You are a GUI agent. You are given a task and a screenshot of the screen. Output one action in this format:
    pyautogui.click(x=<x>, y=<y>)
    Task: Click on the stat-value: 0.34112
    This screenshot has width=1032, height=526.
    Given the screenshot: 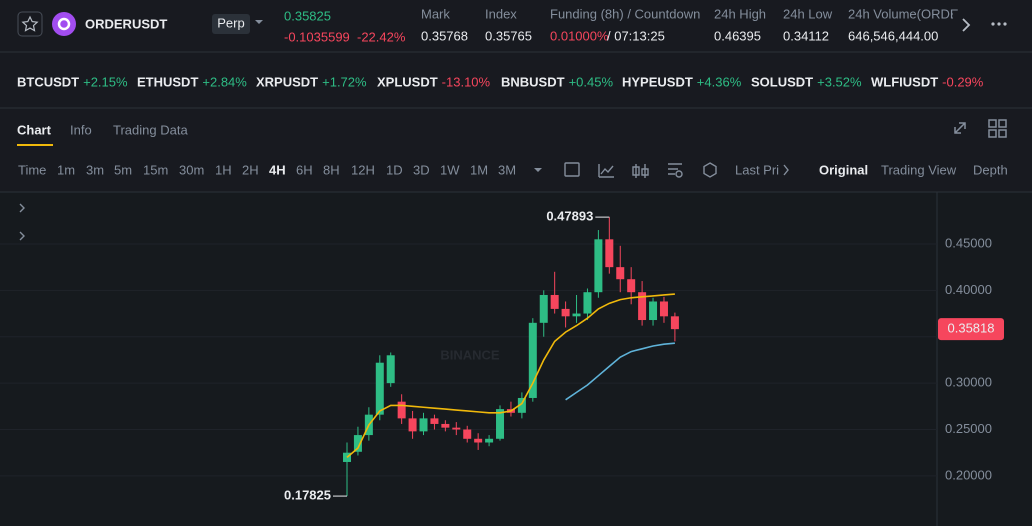 What is the action you would take?
    pyautogui.click(x=806, y=35)
    